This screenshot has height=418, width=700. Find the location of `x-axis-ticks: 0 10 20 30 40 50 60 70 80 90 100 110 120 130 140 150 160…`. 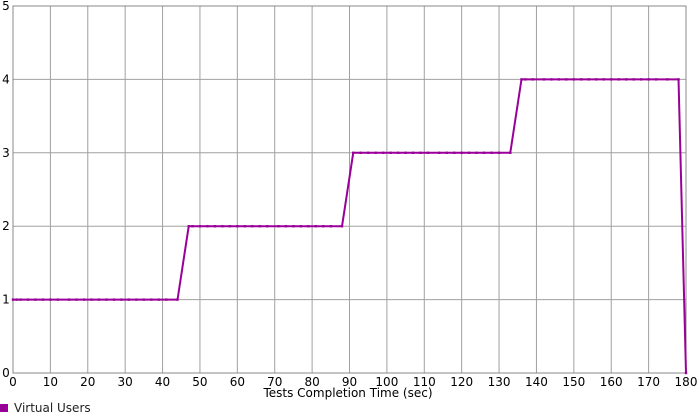

x-axis-ticks: 0 10 20 30 40 50 60 70 80 90 100 110 120 130 140 150 160… is located at coordinates (353, 382).